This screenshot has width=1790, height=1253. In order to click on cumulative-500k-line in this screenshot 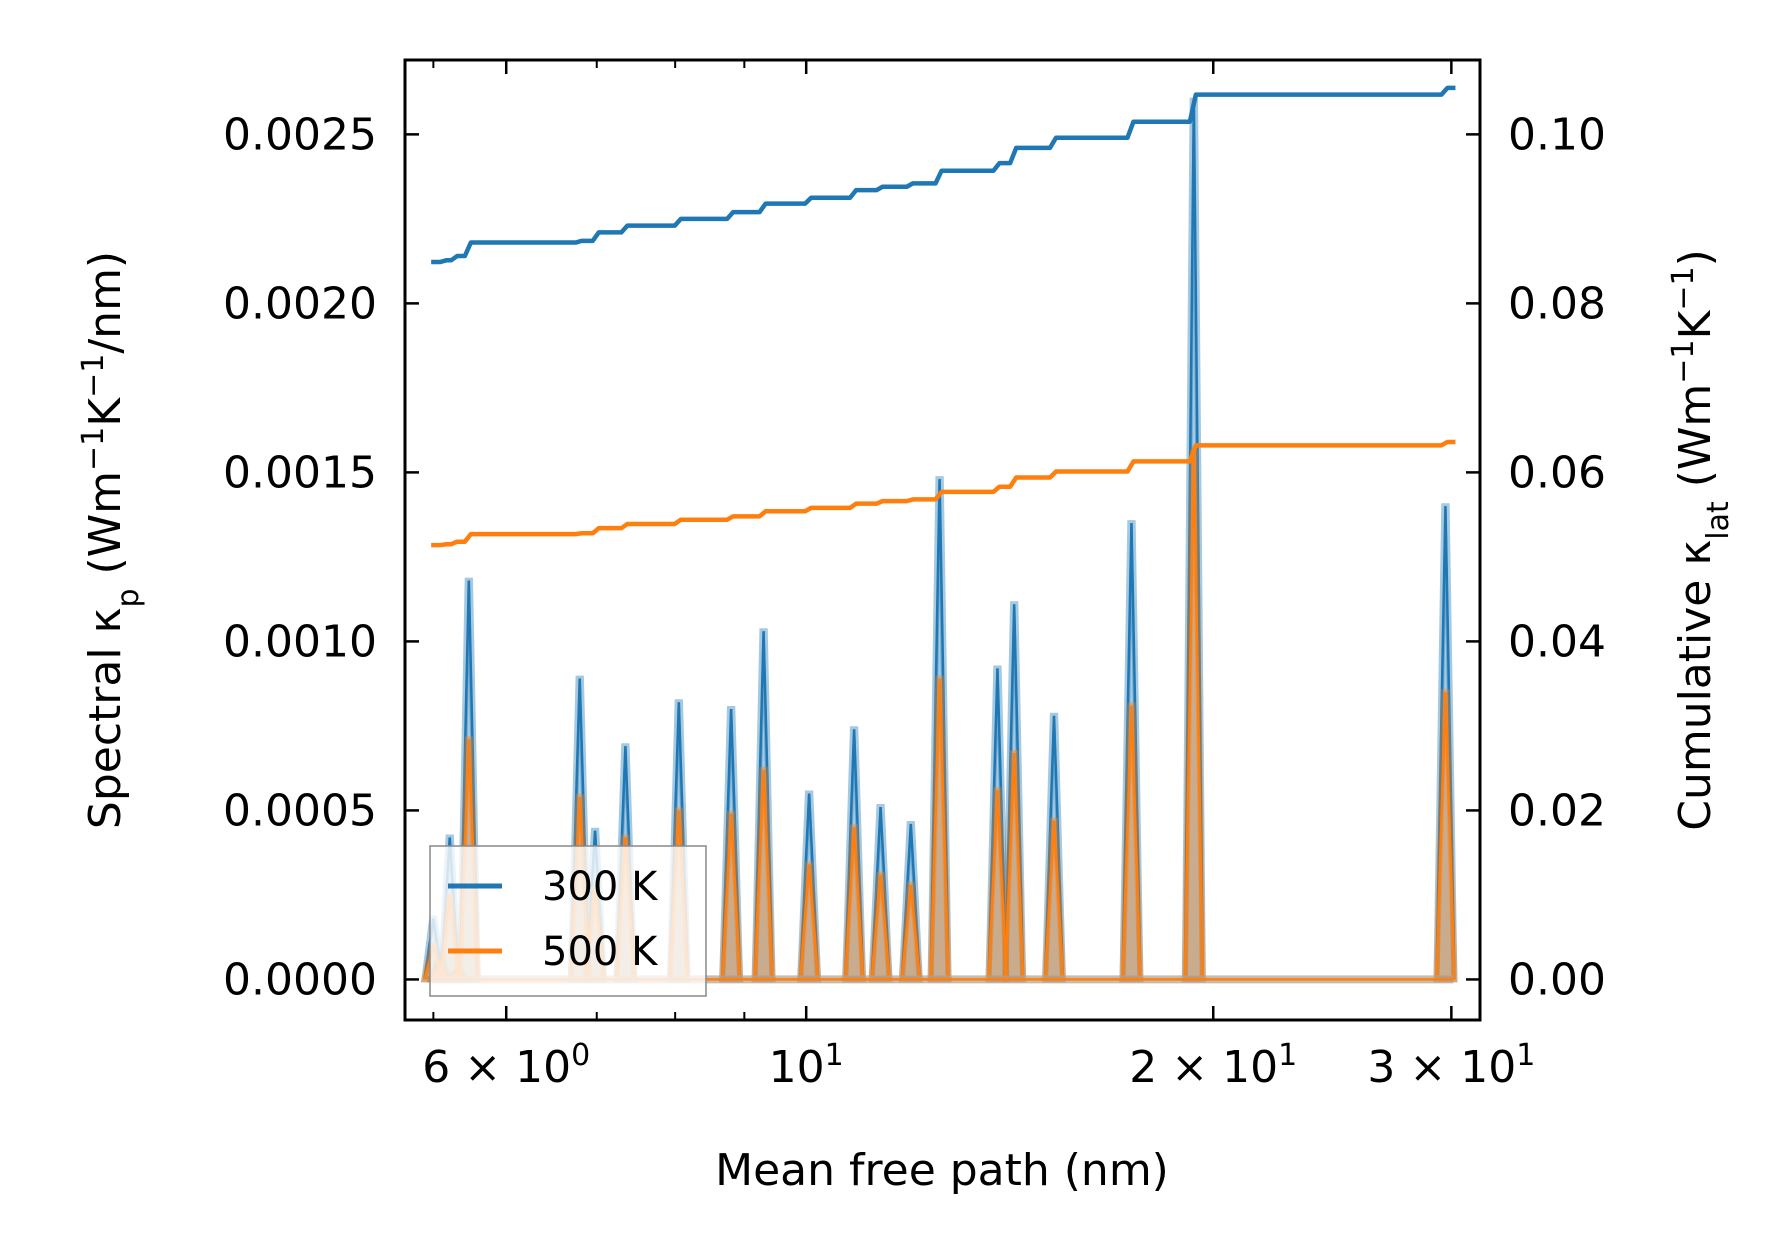, I will do `click(943, 493)`.